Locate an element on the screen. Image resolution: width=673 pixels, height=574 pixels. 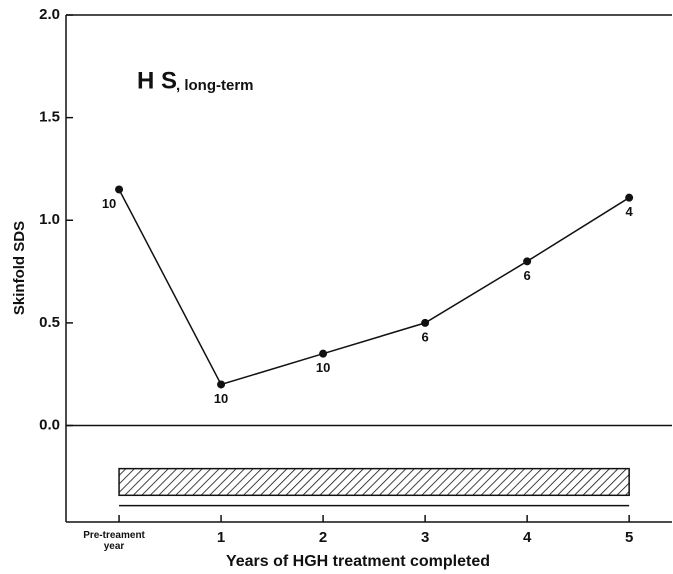
y-tick-label: 0.0 is located at coordinates (49, 424).